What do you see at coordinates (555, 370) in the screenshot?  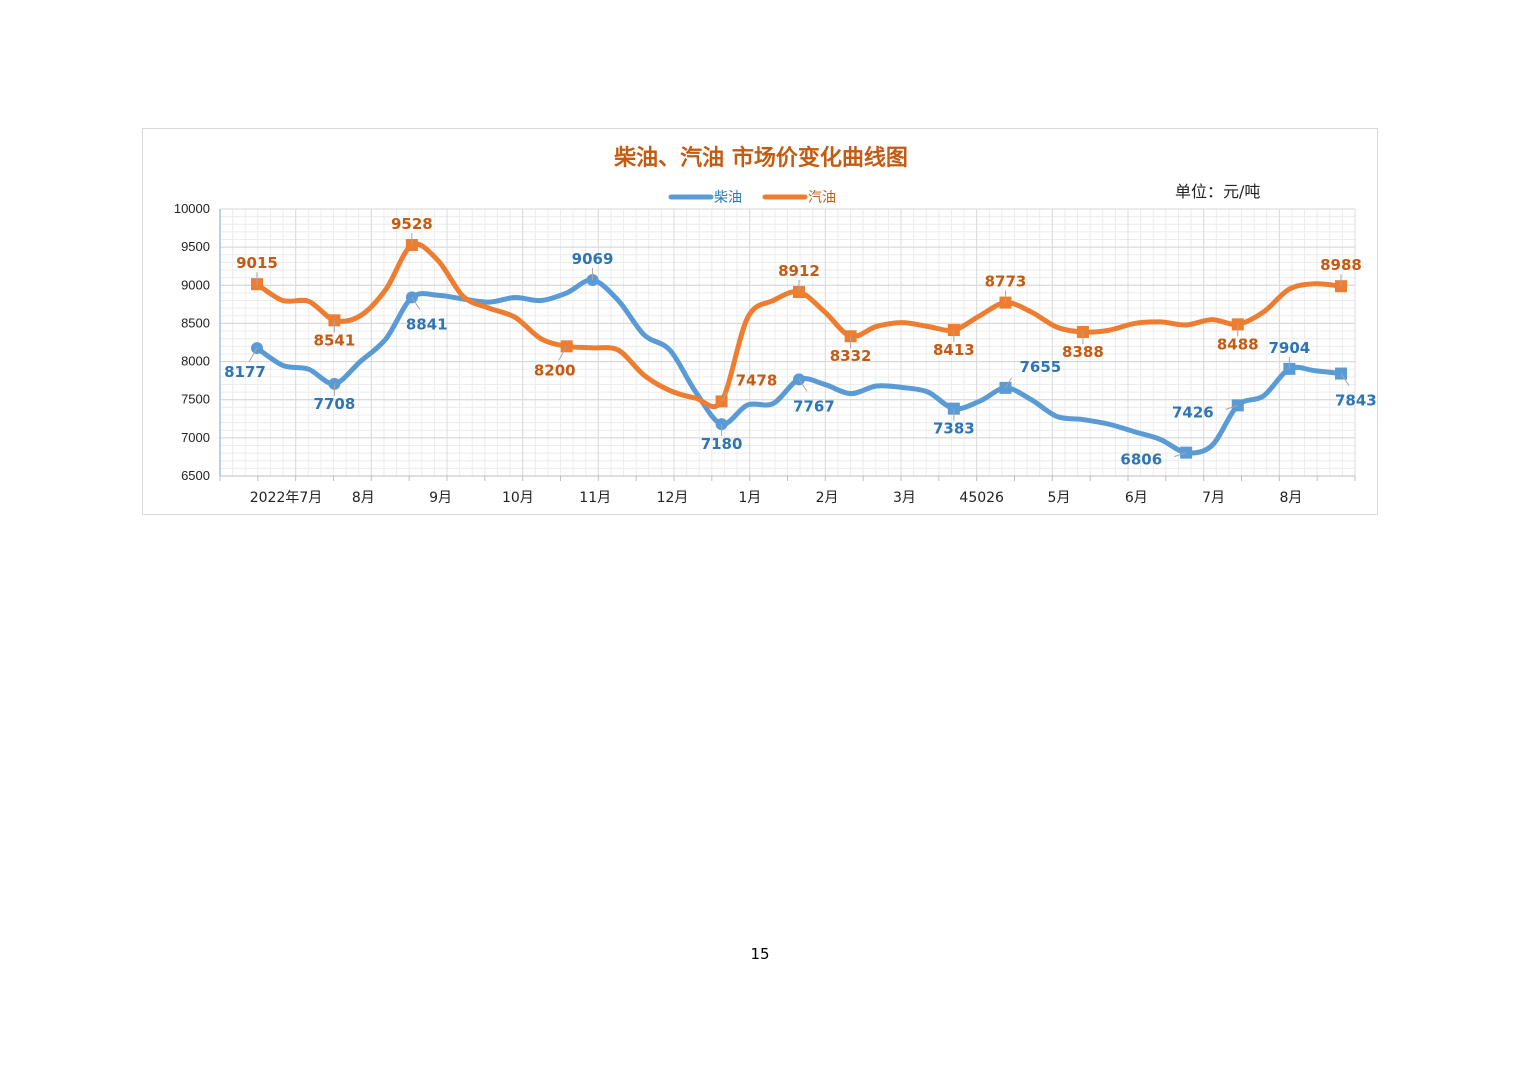 I see `gasoline-data-label: 8200` at bounding box center [555, 370].